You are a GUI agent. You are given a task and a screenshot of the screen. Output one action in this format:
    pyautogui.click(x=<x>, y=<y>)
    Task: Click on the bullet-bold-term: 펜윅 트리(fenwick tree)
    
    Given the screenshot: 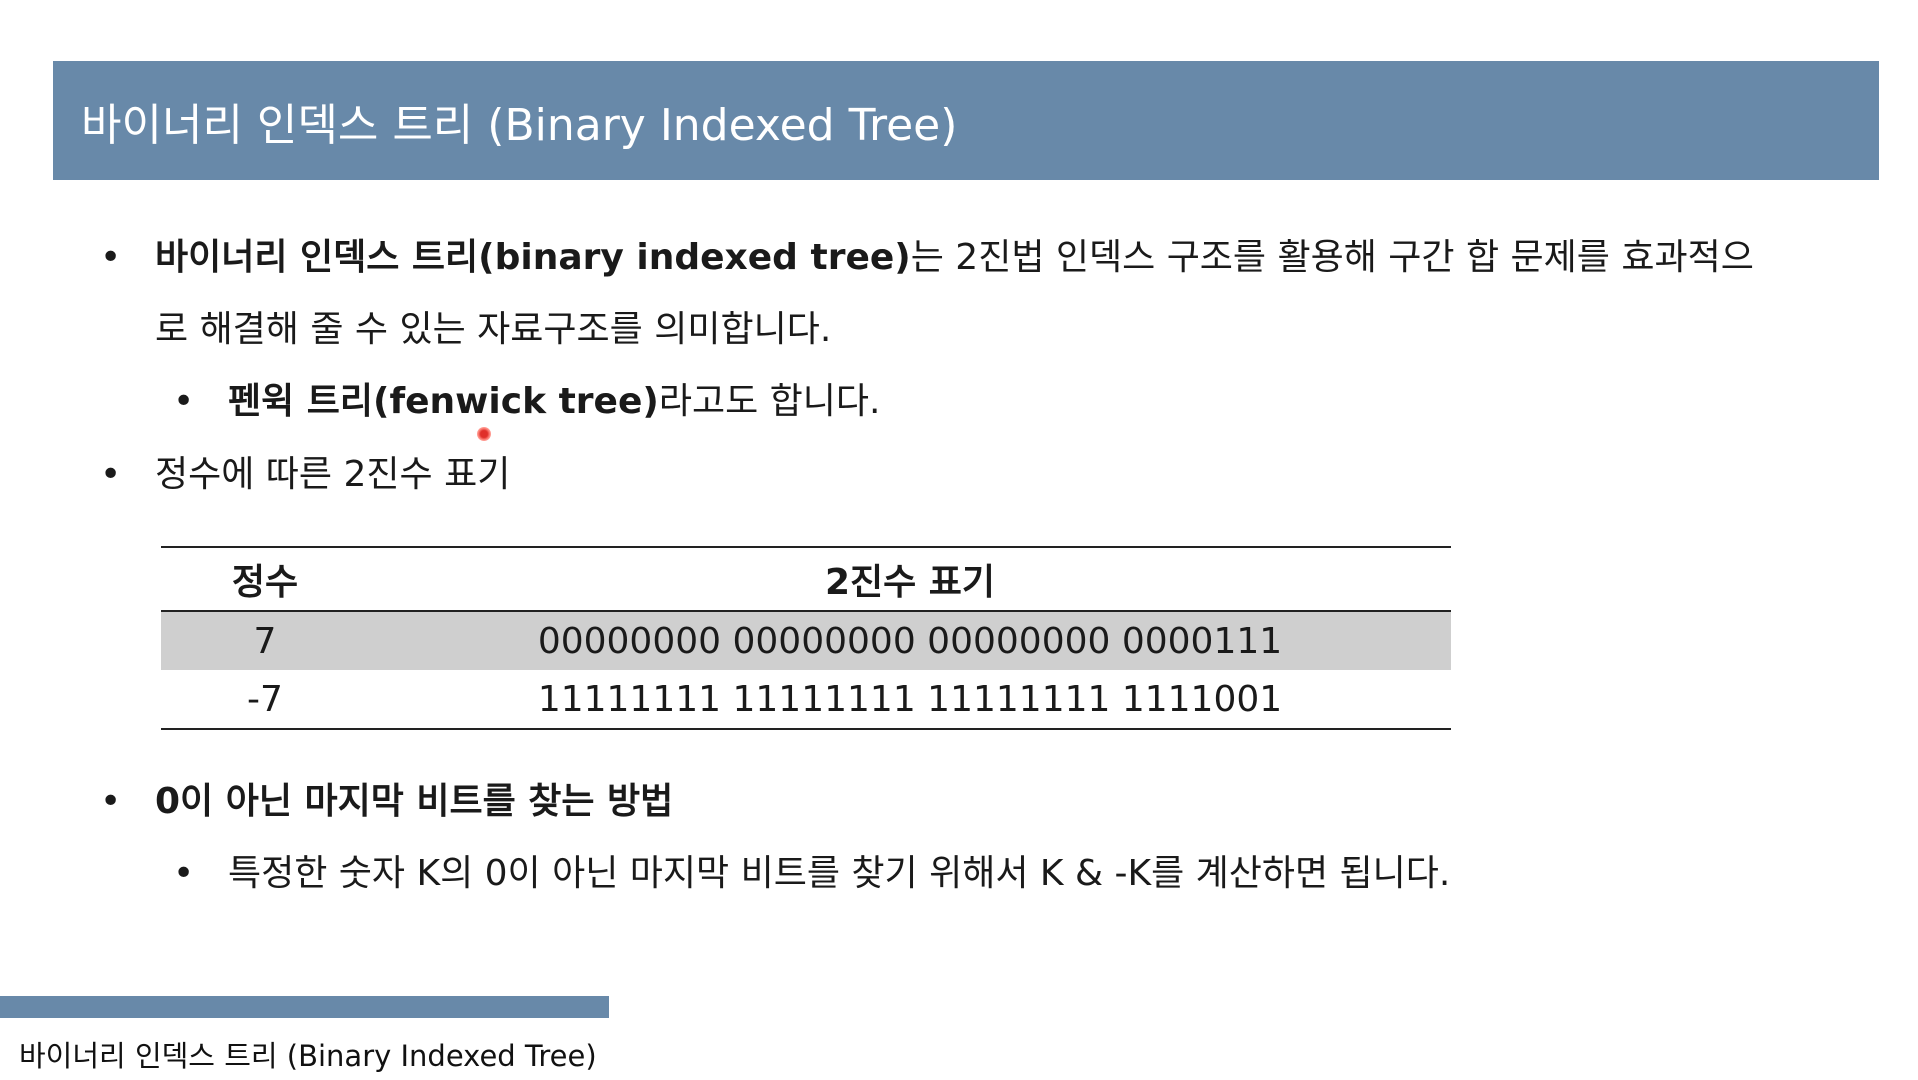 What is the action you would take?
    pyautogui.click(x=443, y=401)
    